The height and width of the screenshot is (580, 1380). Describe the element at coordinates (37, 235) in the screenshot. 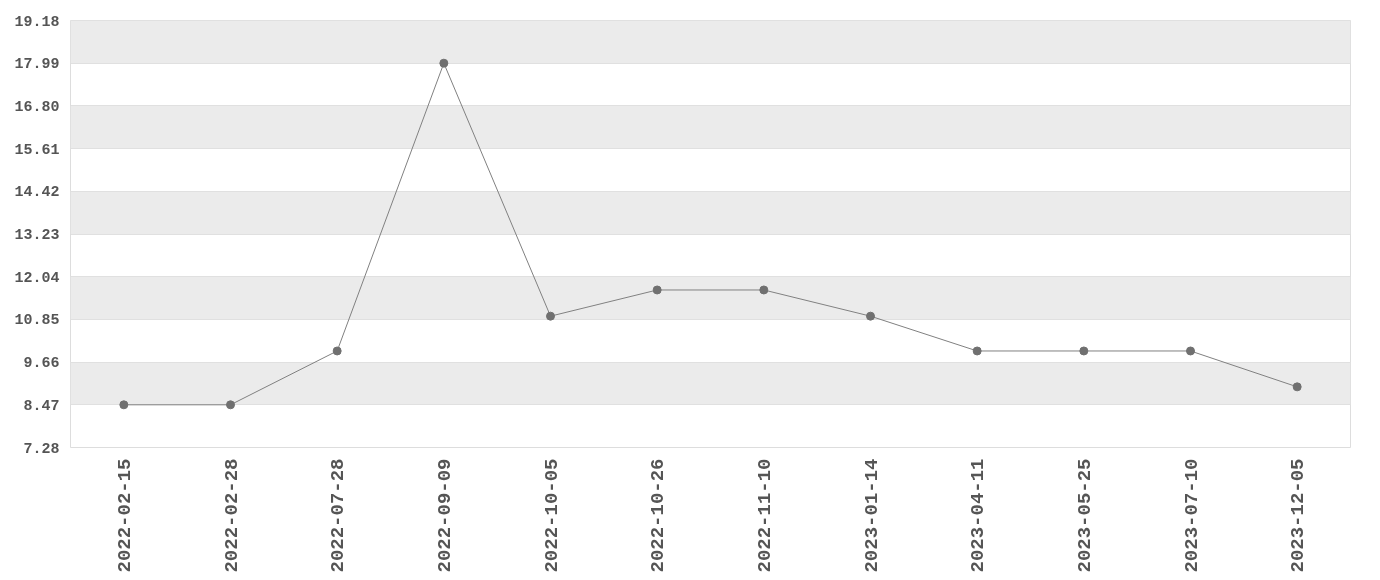

I see `y-tick-label: 13.23` at that location.